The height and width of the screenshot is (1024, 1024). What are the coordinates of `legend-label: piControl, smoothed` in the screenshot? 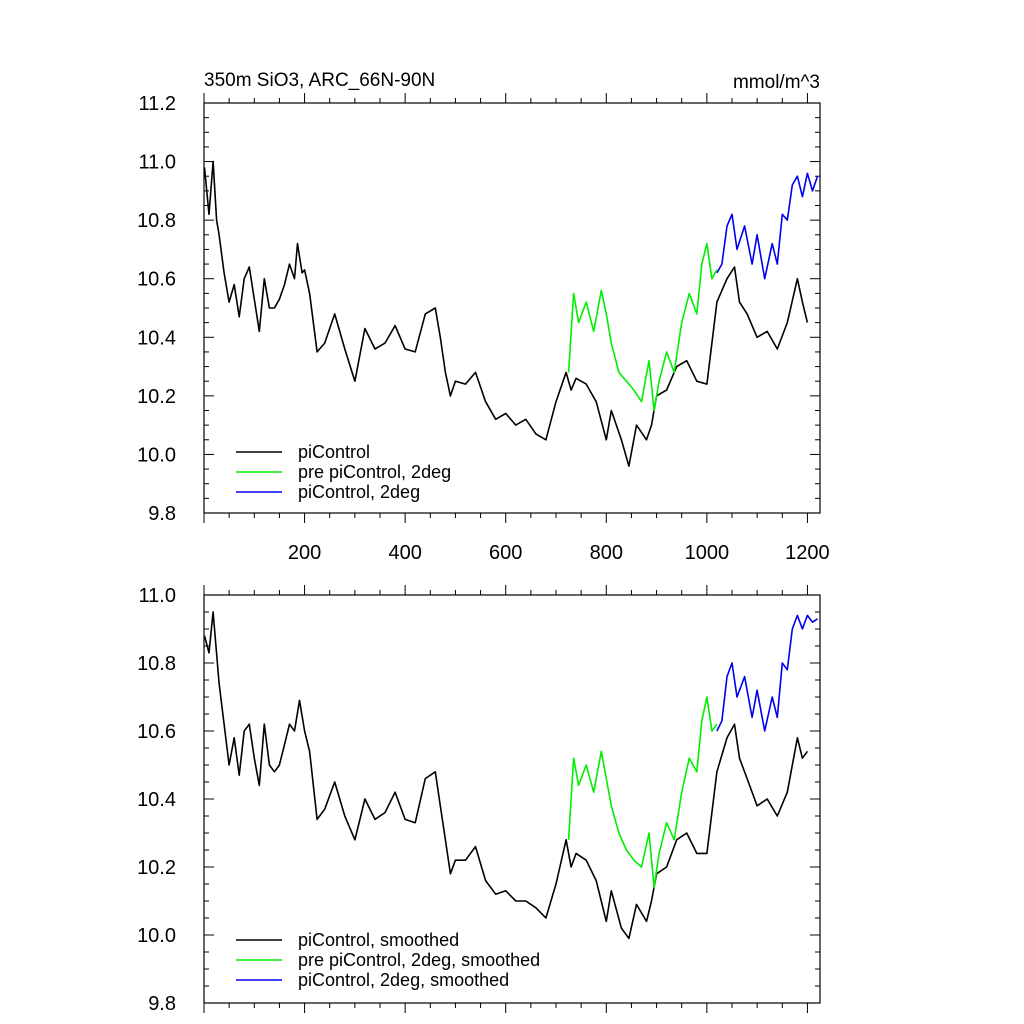 It's located at (378, 940).